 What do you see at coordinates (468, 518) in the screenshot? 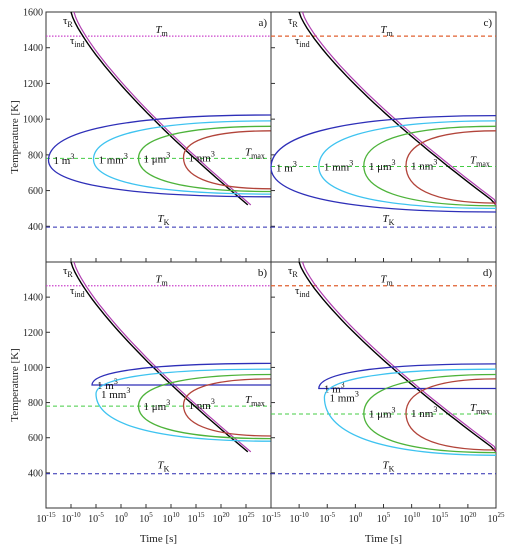
I see `x-tick-label: 10²⁰` at bounding box center [468, 518].